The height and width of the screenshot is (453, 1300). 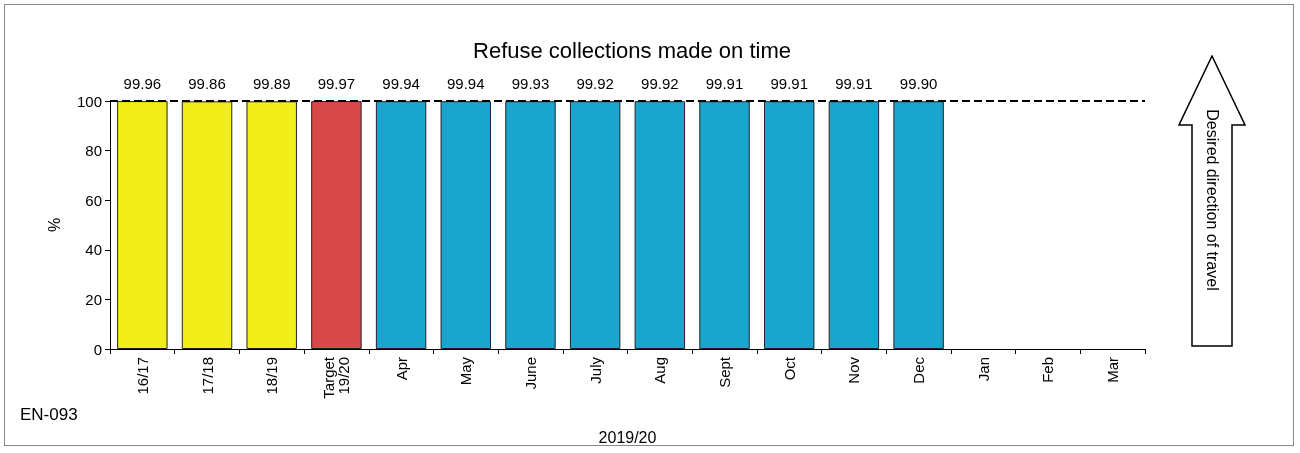 What do you see at coordinates (595, 370) in the screenshot?
I see `x-tick-label: July` at bounding box center [595, 370].